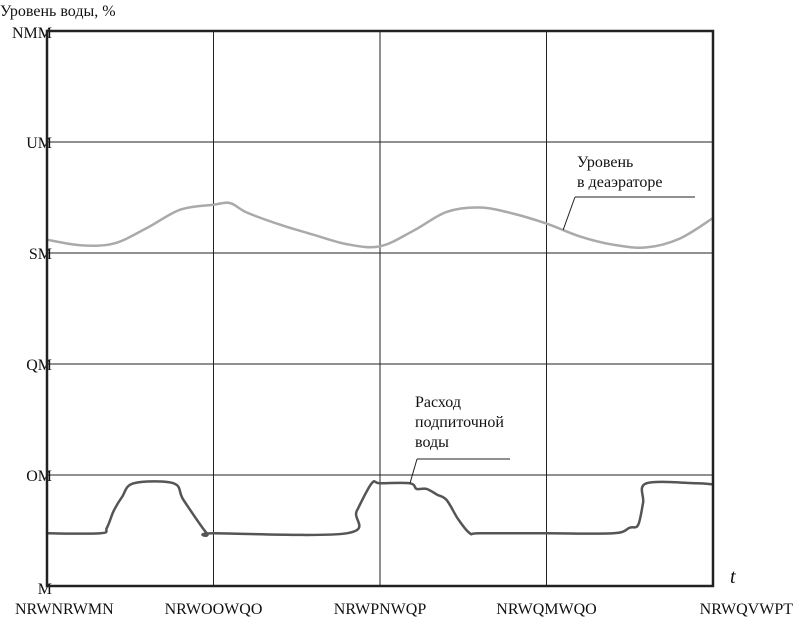  I want to click on x-tick-label: NRWNRWMN, so click(64, 609).